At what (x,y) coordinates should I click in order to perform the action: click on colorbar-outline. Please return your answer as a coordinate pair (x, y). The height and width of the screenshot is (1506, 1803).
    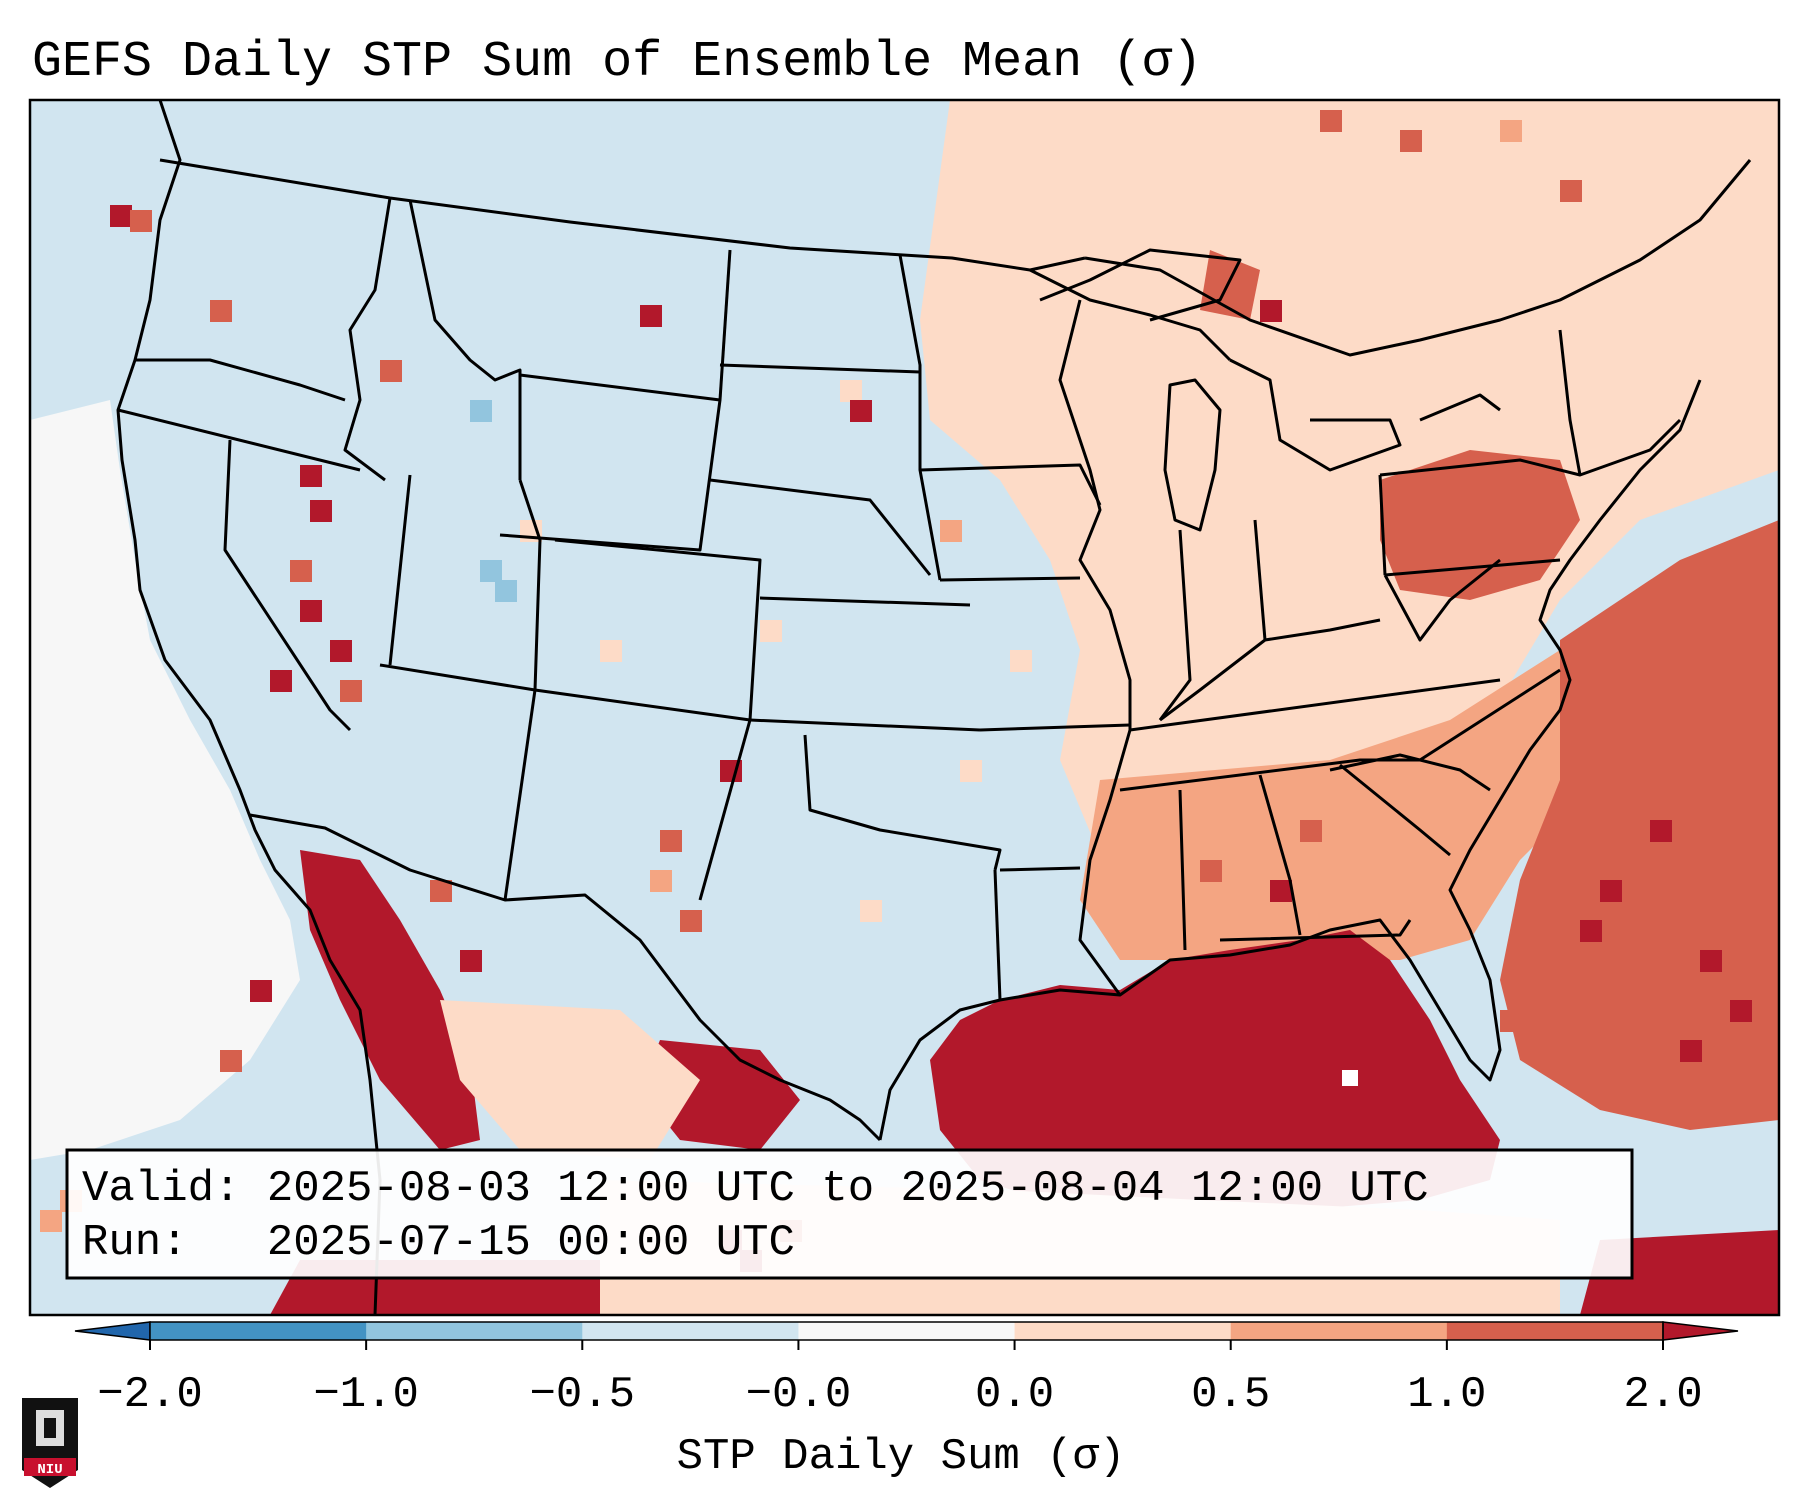
    Looking at the image, I should click on (906, 1331).